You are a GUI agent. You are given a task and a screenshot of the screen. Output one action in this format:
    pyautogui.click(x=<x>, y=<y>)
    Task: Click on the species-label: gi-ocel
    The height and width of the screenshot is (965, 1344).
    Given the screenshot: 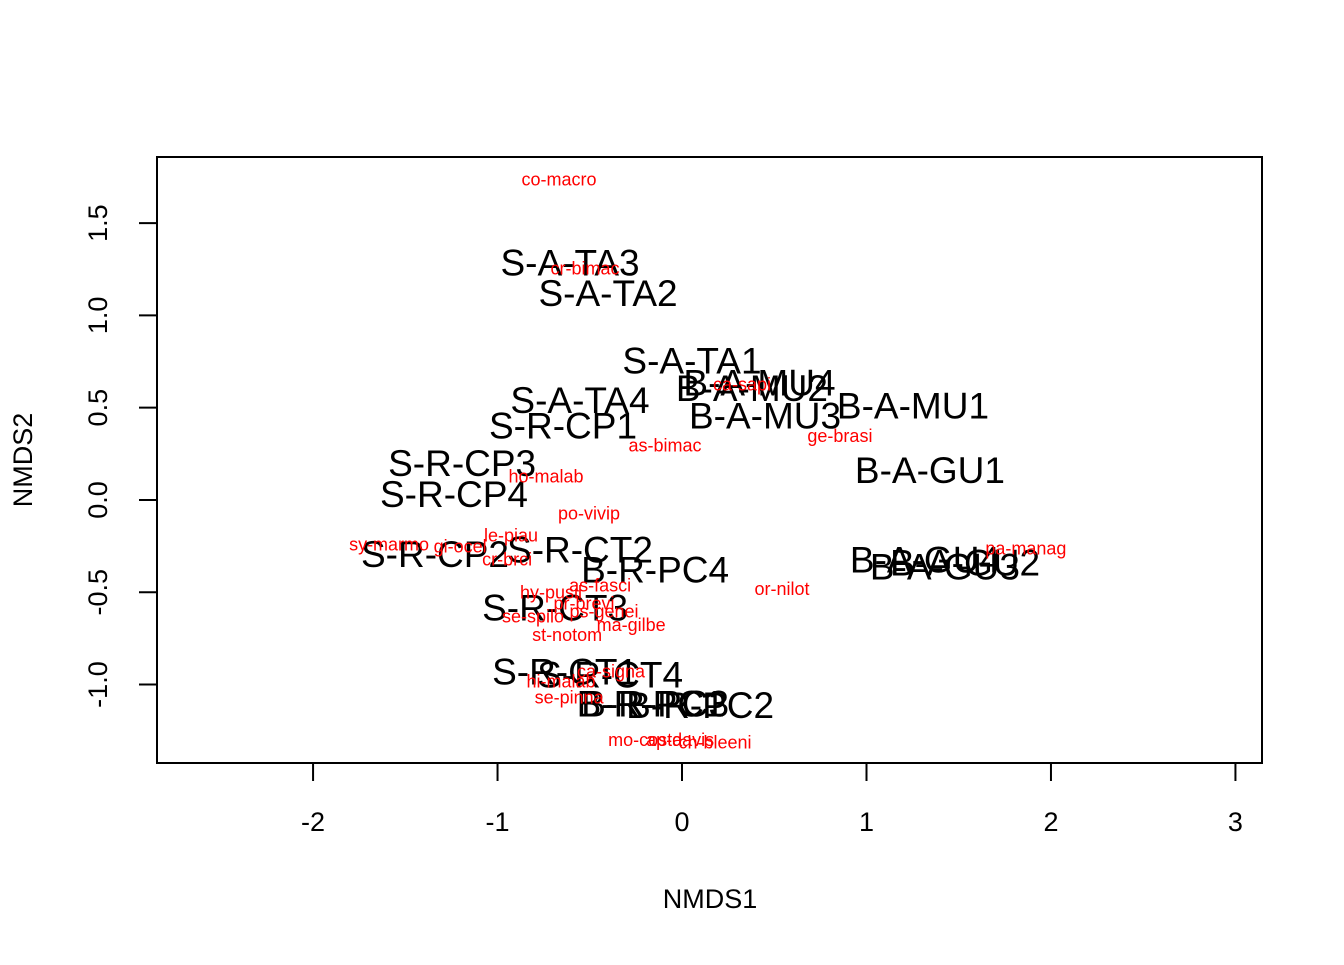 What is the action you would take?
    pyautogui.click(x=460, y=547)
    